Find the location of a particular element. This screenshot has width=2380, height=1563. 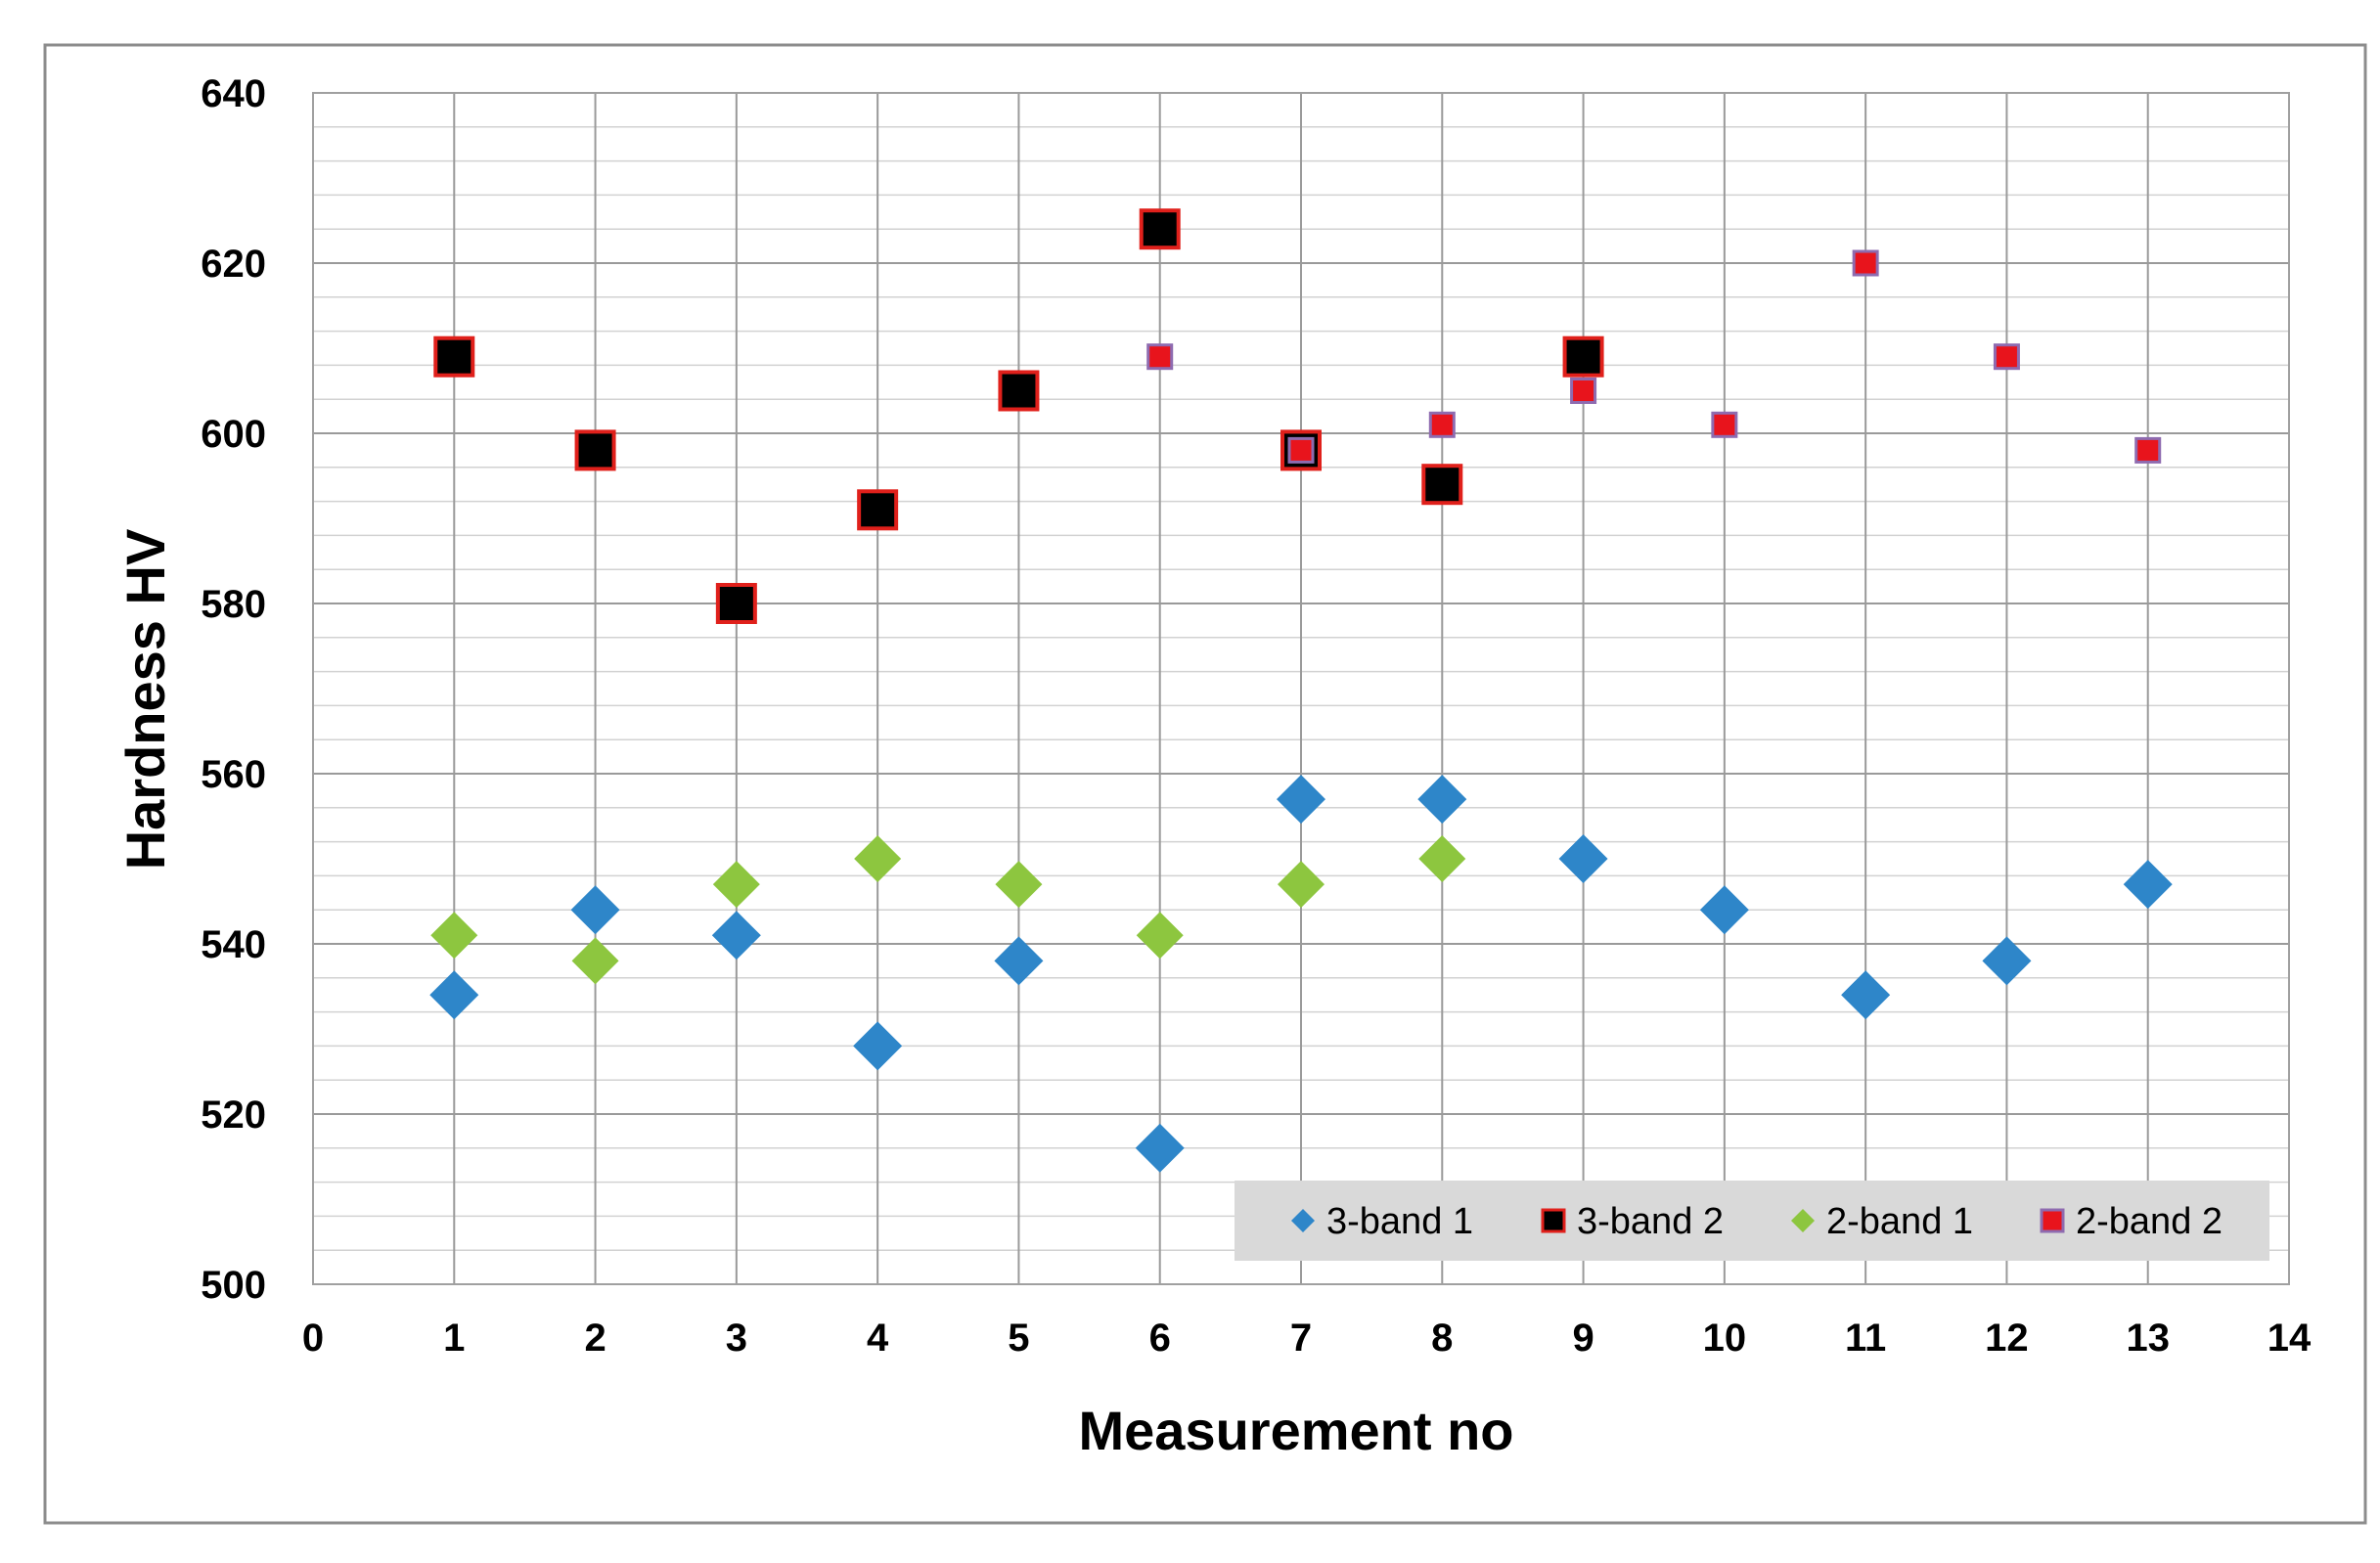

y-tick-label: 520 is located at coordinates (233, 1115).